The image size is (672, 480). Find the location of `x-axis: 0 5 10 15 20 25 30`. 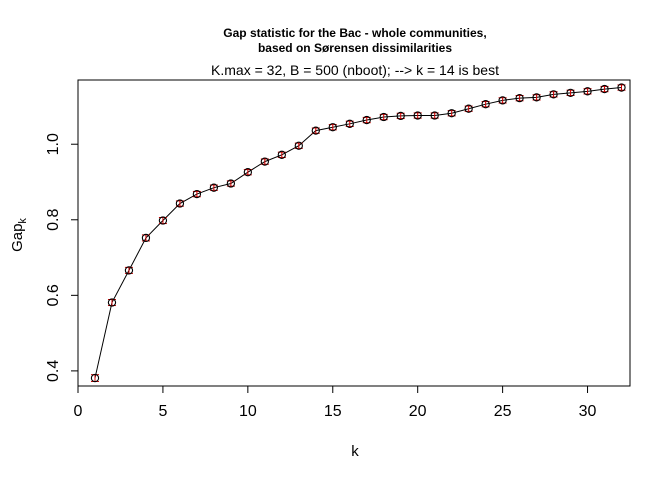

x-axis: 0 5 10 15 20 25 30 is located at coordinates (335, 402).